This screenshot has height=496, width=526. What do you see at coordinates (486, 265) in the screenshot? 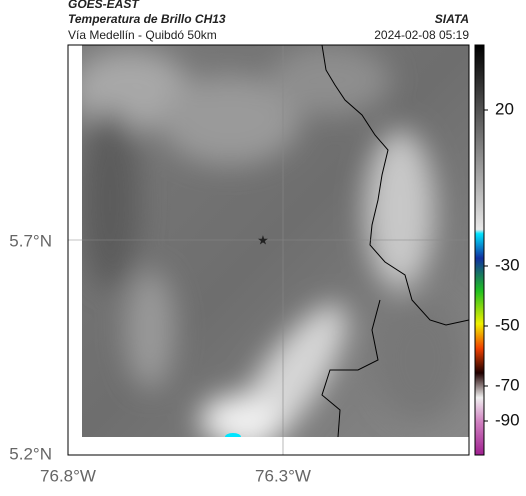
I see `colorbar-ticks` at bounding box center [486, 265].